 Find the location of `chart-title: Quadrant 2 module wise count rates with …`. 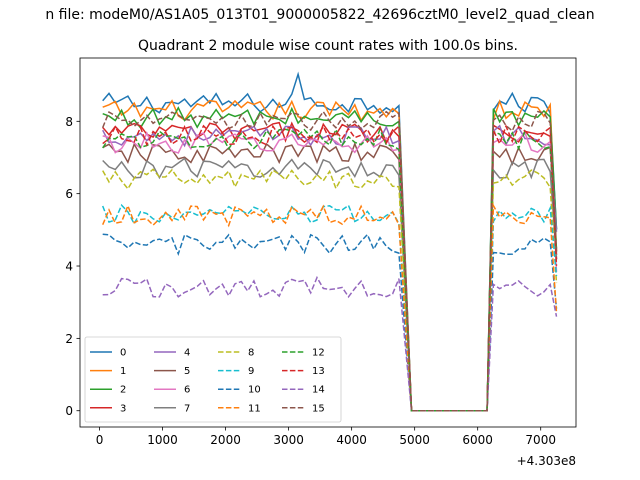

chart-title: Quadrant 2 module wise count rates with … is located at coordinates (328, 46).